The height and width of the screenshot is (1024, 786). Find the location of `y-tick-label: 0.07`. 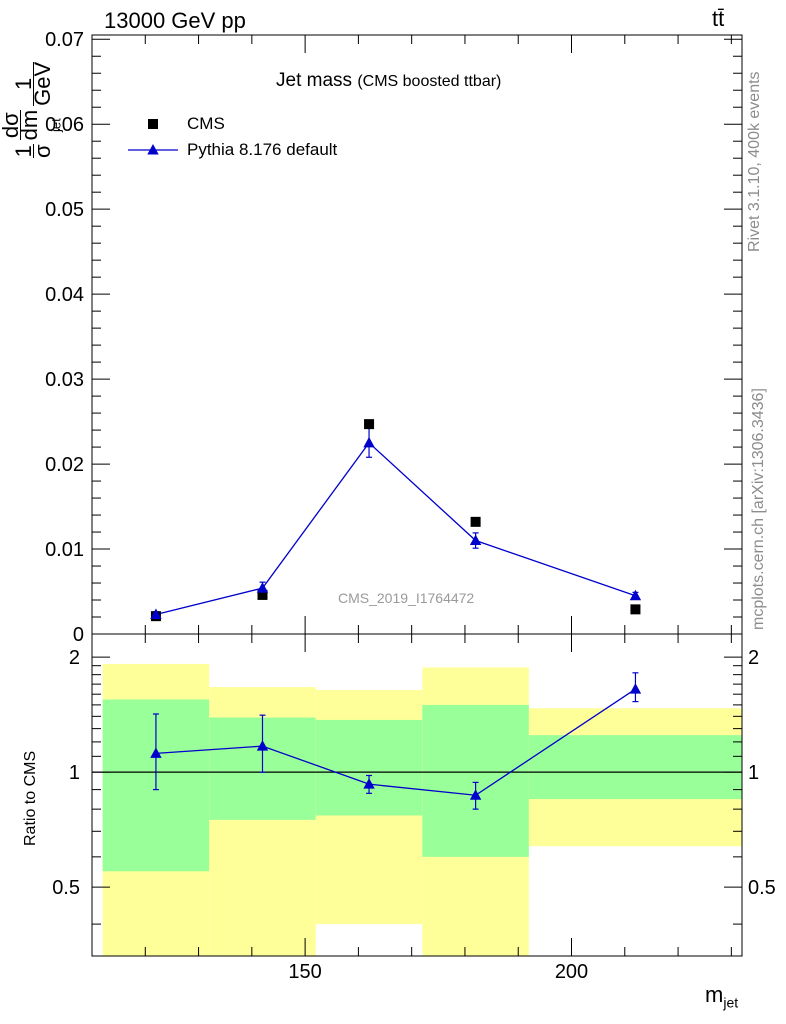

y-tick-label: 0.07 is located at coordinates (64, 40).